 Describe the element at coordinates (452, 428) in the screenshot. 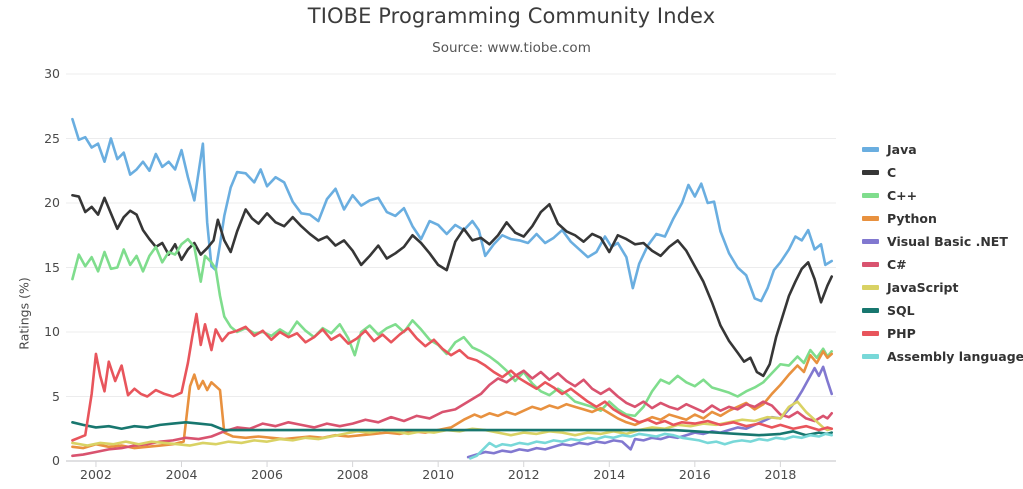

I see `series-line-sql` at that location.